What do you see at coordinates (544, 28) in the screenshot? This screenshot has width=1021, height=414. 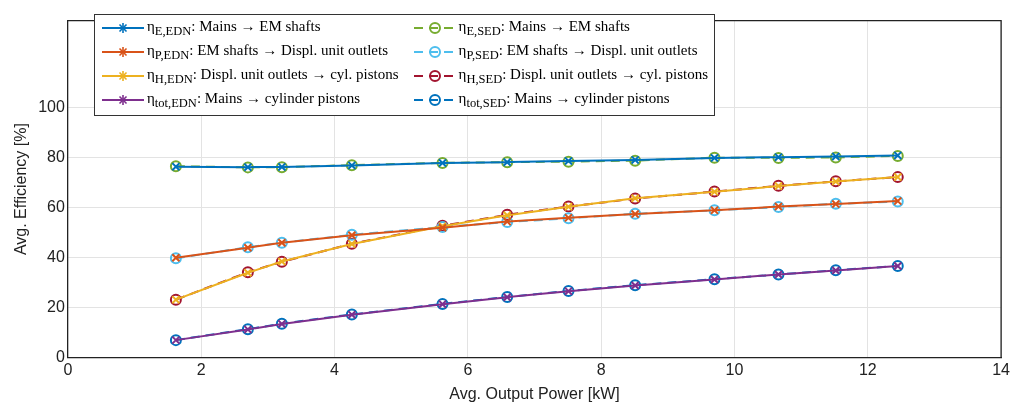 I see `legend-label: η$_{E,SED}$: Mains → EM shafts` at bounding box center [544, 28].